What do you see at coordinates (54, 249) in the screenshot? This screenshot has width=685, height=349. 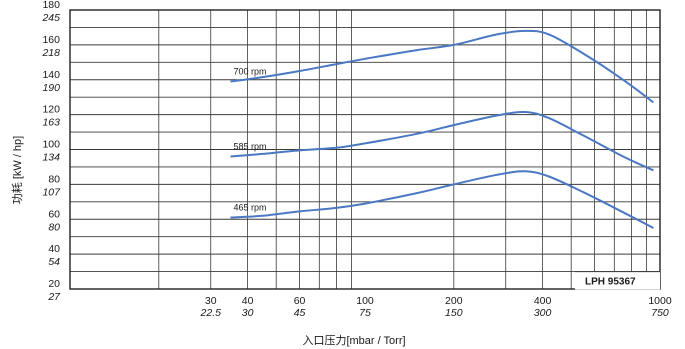 I see `y-tick-kw: 40` at bounding box center [54, 249].